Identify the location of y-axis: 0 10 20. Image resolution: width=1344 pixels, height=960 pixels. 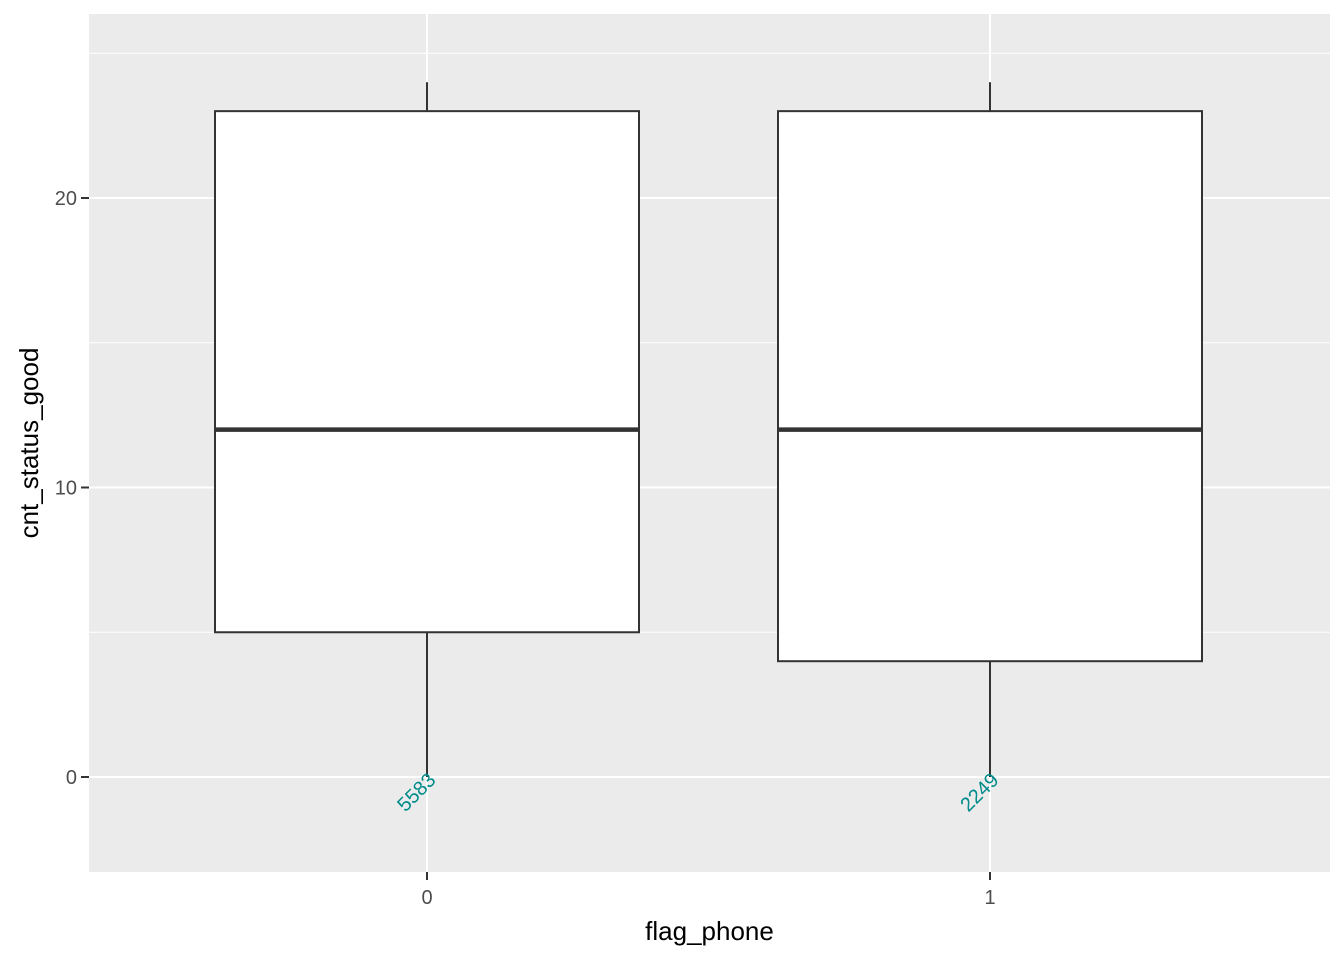
(72, 488).